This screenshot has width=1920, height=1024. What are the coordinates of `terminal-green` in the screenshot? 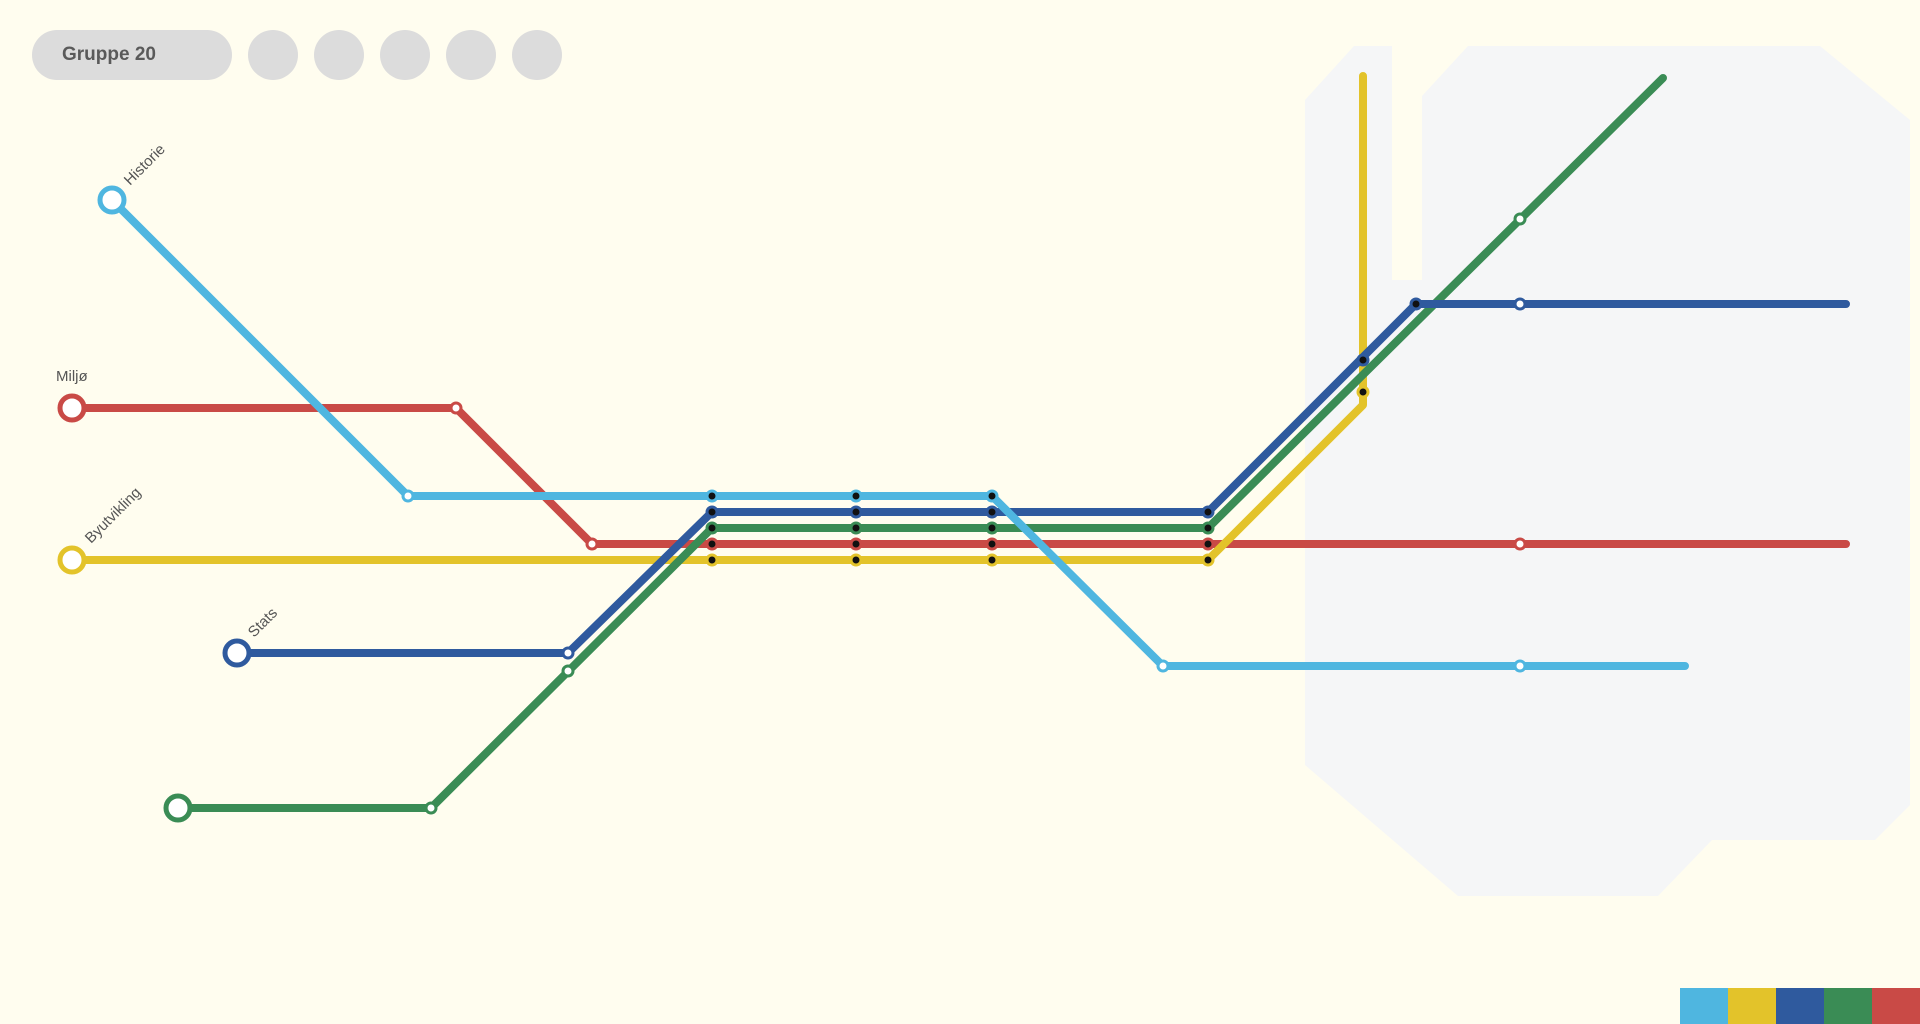 It's located at (178, 808).